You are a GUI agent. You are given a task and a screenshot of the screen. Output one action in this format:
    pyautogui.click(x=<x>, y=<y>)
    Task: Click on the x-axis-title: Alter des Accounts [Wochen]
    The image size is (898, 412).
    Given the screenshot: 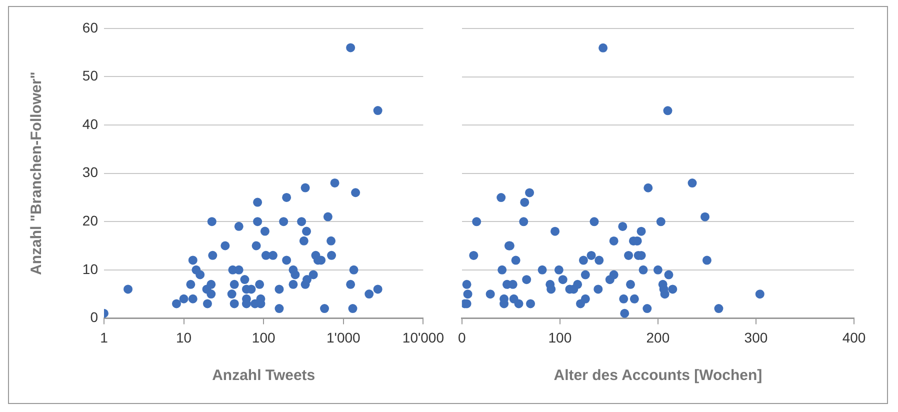 What is the action you would take?
    pyautogui.click(x=658, y=375)
    